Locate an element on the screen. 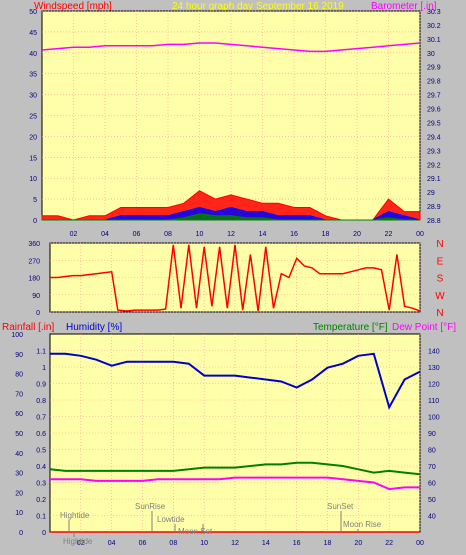 Image resolution: width=466 pixels, height=555 pixels. temperature-y-tick-label: 90 is located at coordinates (432, 434).